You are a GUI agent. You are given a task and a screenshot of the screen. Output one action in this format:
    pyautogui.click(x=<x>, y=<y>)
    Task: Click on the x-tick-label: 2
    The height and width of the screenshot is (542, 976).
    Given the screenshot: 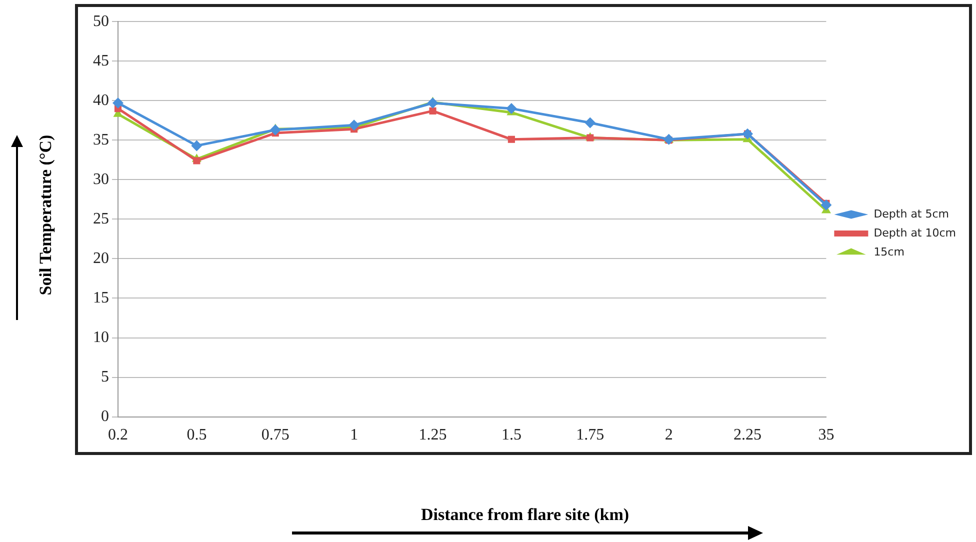 What is the action you would take?
    pyautogui.click(x=668, y=435)
    